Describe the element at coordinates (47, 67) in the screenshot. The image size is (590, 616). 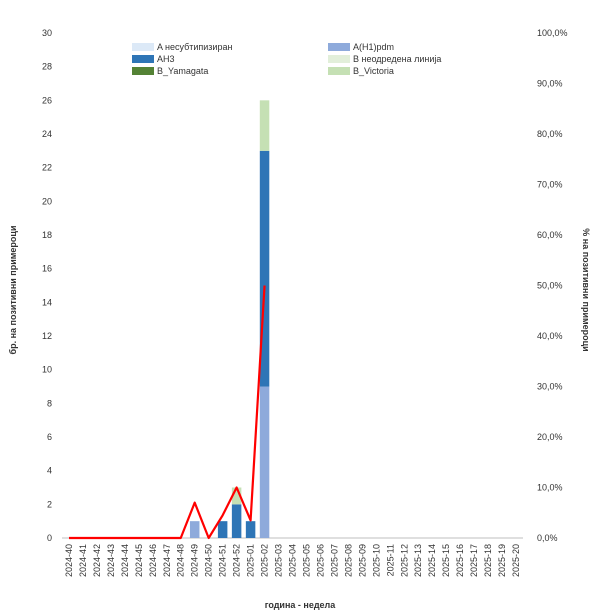
I see `y-left-tick-label: 28` at that location.